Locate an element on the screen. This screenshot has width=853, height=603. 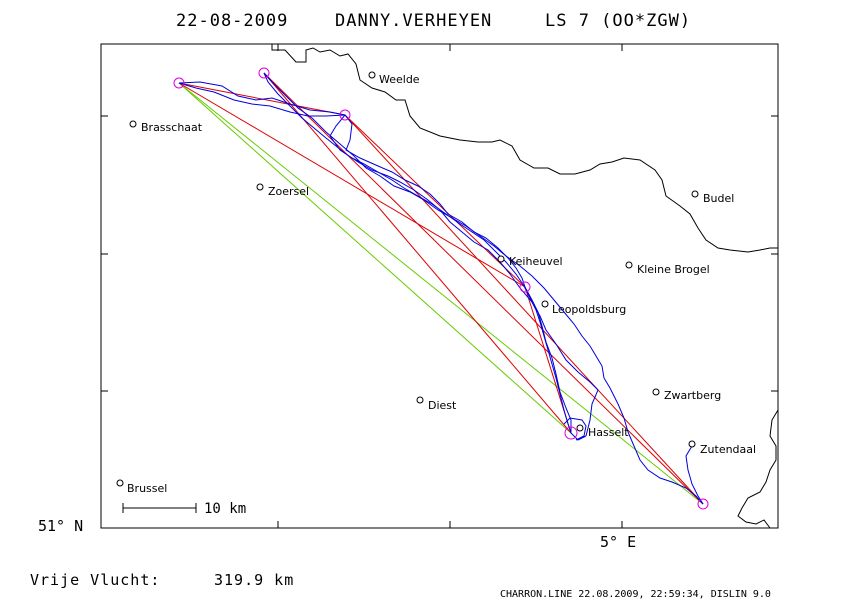
turnpoint-weelde-south is located at coordinates (345, 115).